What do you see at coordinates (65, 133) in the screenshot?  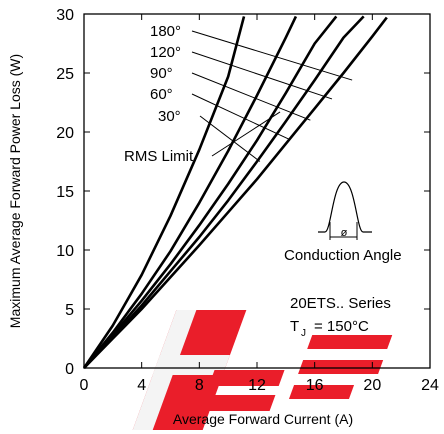 I see `y-tick-label: 20` at bounding box center [65, 133].